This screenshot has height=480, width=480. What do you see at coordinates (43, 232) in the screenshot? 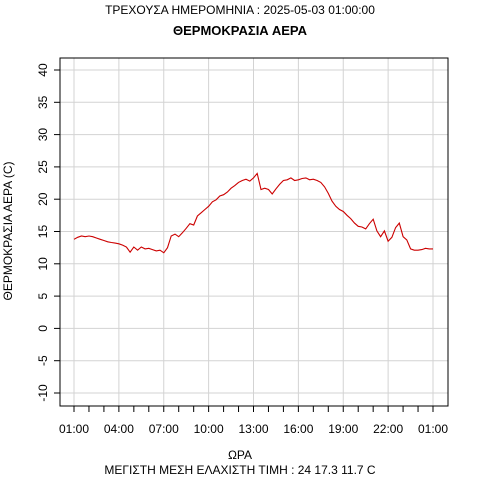
I see `y-tick-label: 15` at bounding box center [43, 232].